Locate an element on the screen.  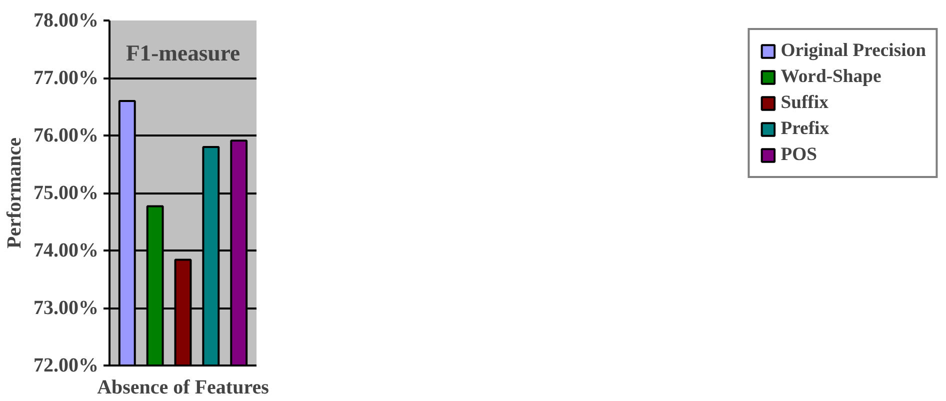
legend-label: POS is located at coordinates (799, 155).